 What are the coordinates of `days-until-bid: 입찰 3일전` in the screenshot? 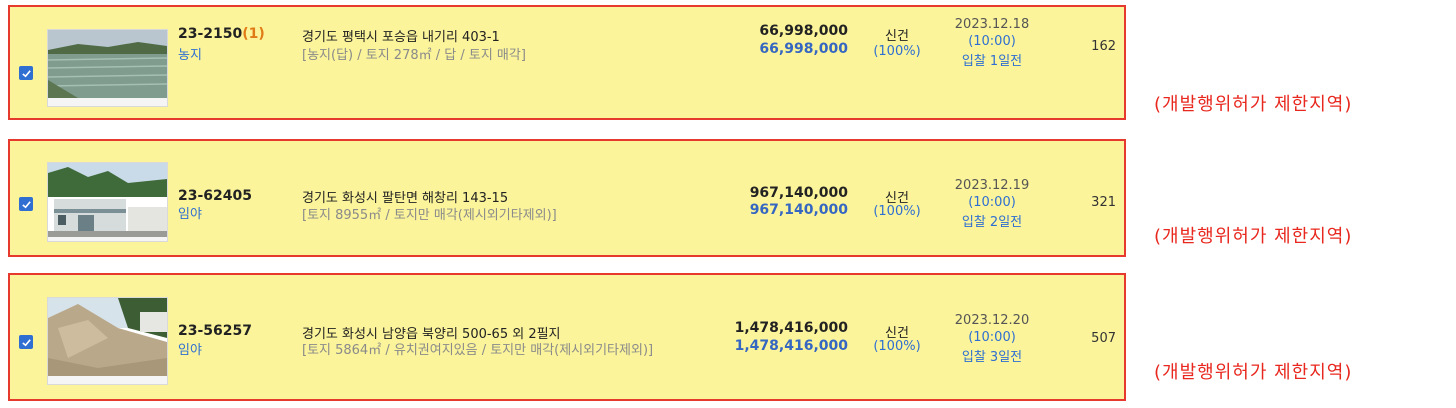 It's located at (992, 357).